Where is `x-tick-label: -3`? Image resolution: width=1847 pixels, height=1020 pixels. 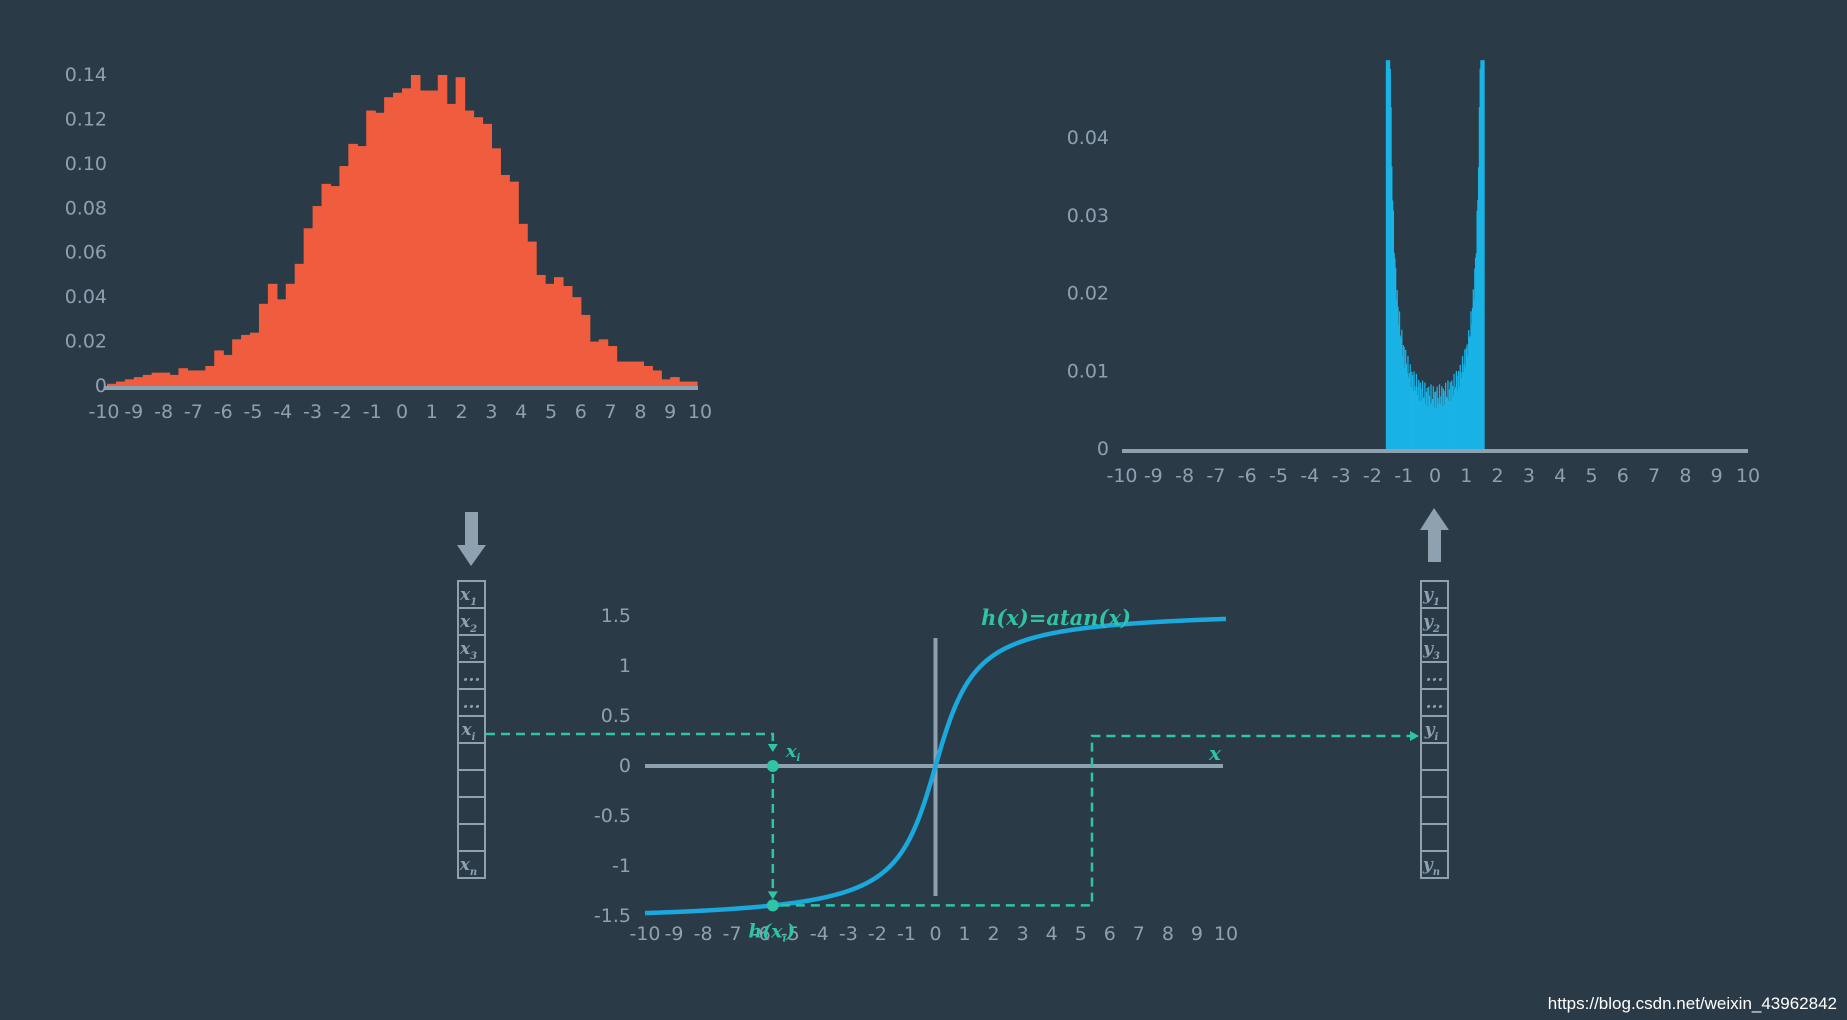 x-tick-label: -3 is located at coordinates (1341, 476).